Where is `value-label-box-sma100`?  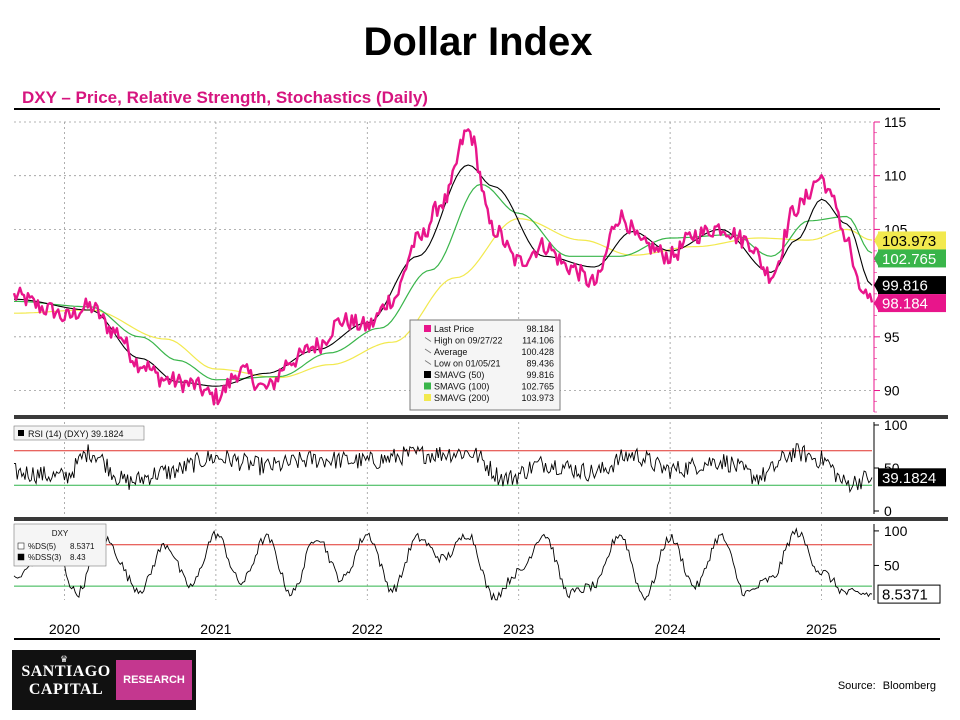 value-label-box-sma100 is located at coordinates (912, 258).